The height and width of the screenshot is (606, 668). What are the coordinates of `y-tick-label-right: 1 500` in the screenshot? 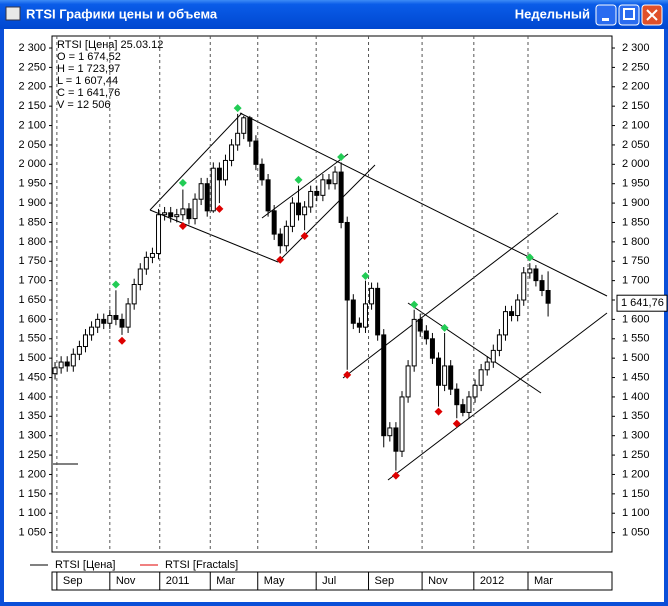 It's located at (636, 358).